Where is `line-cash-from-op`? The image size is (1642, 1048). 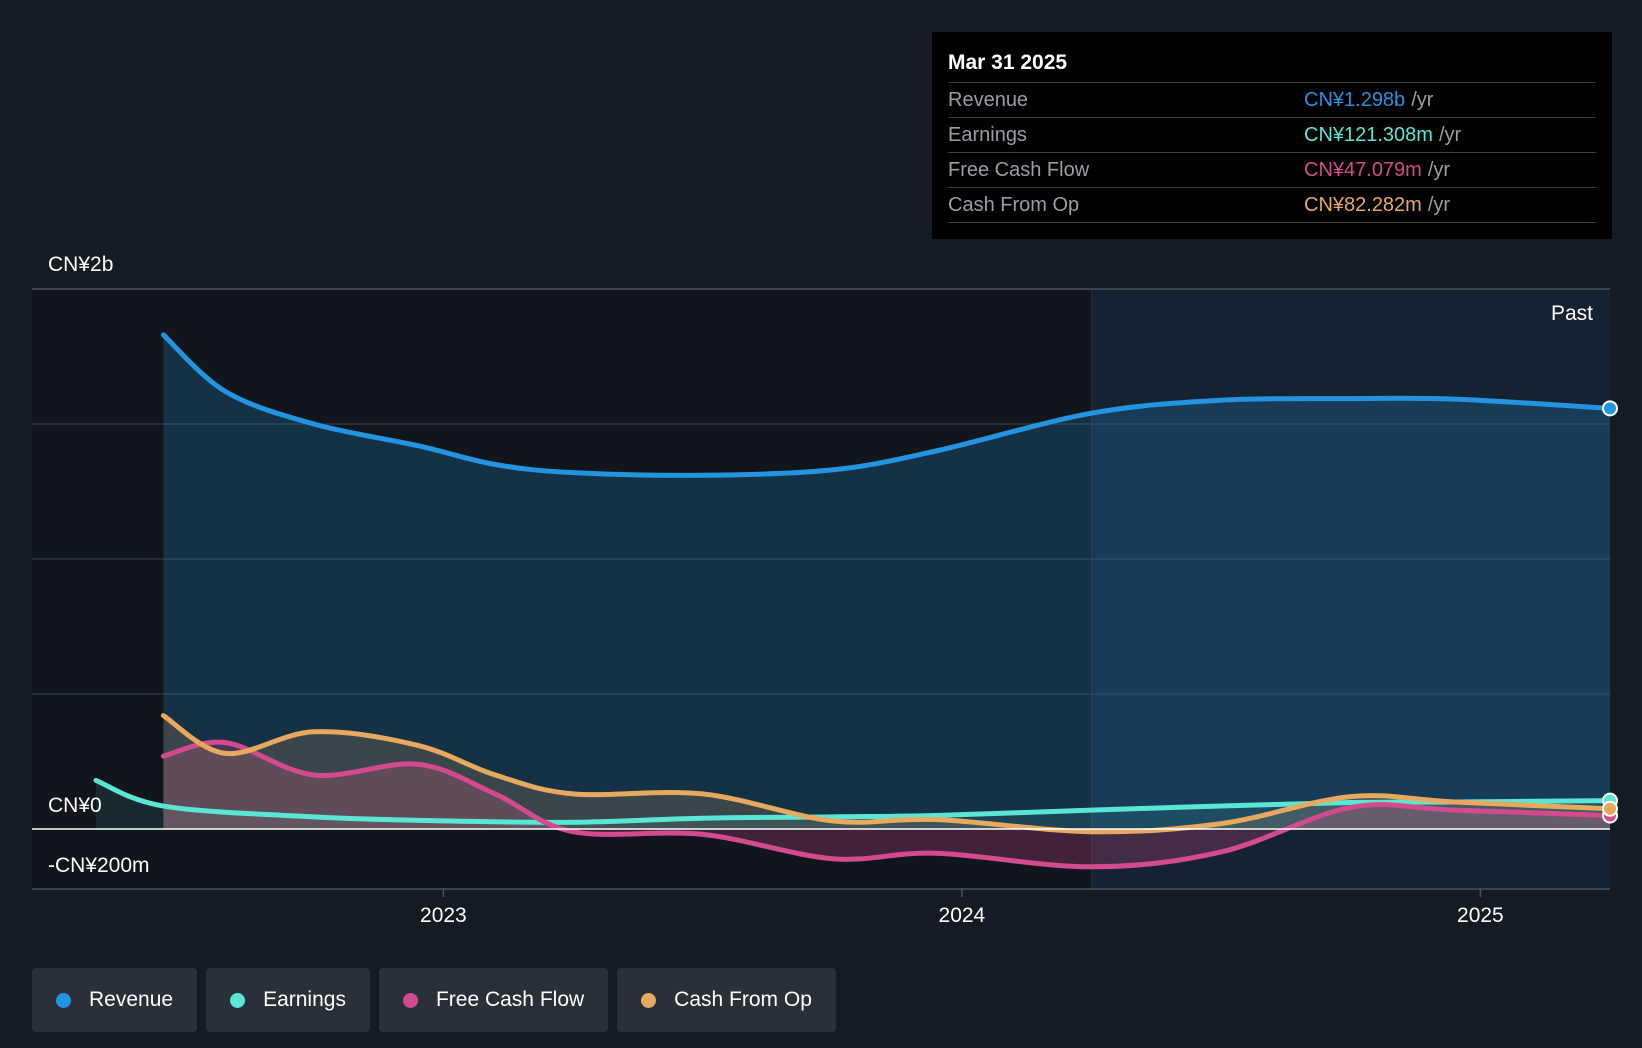 line-cash-from-op is located at coordinates (886, 774).